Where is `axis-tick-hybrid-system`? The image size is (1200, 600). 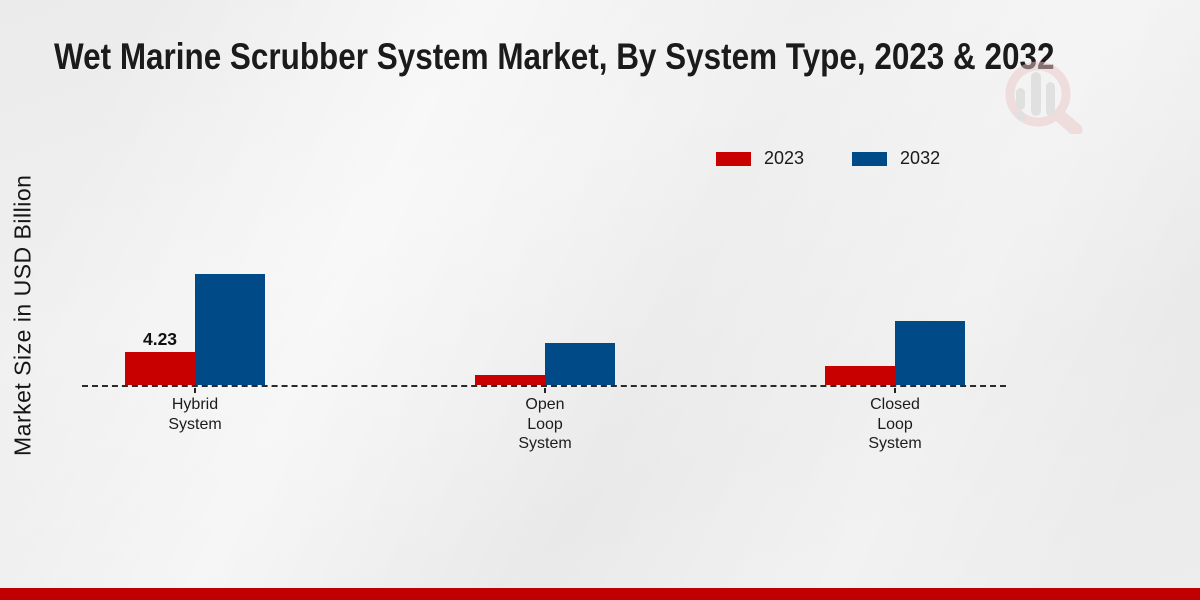 axis-tick-hybrid-system is located at coordinates (195, 390).